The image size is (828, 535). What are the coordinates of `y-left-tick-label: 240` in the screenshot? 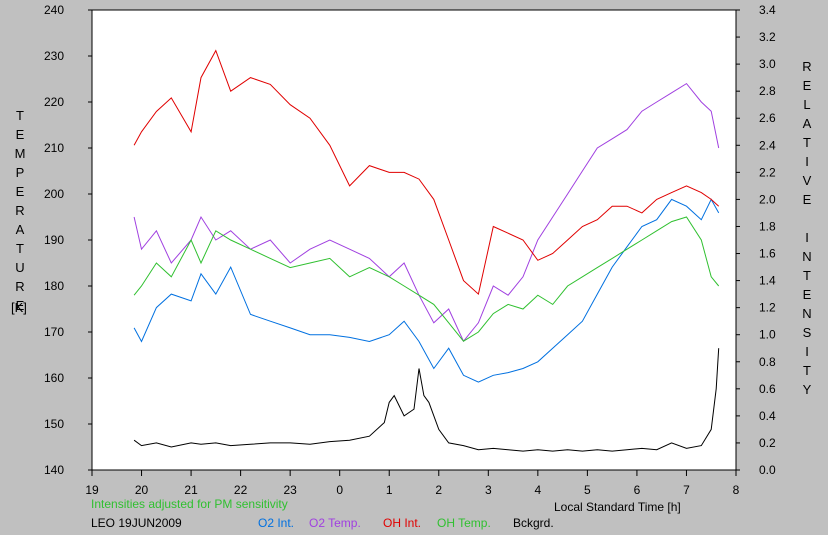 It's located at (54, 10).